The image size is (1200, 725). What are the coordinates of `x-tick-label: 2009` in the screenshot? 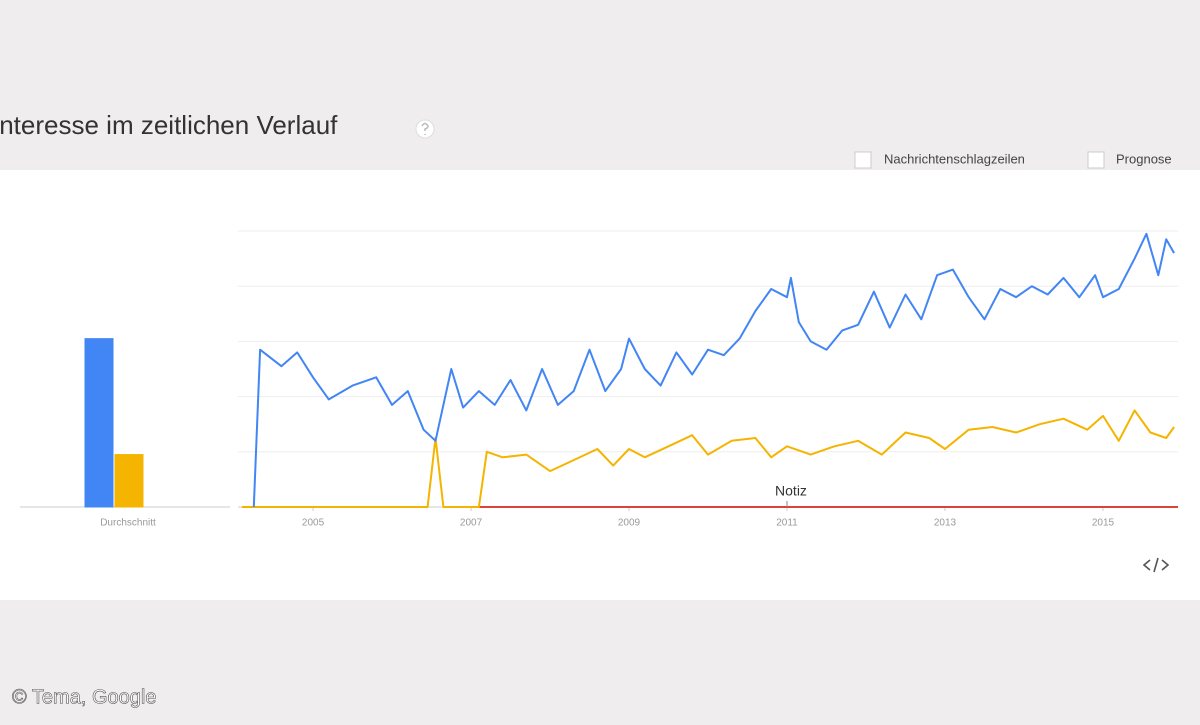 It's located at (629, 523).